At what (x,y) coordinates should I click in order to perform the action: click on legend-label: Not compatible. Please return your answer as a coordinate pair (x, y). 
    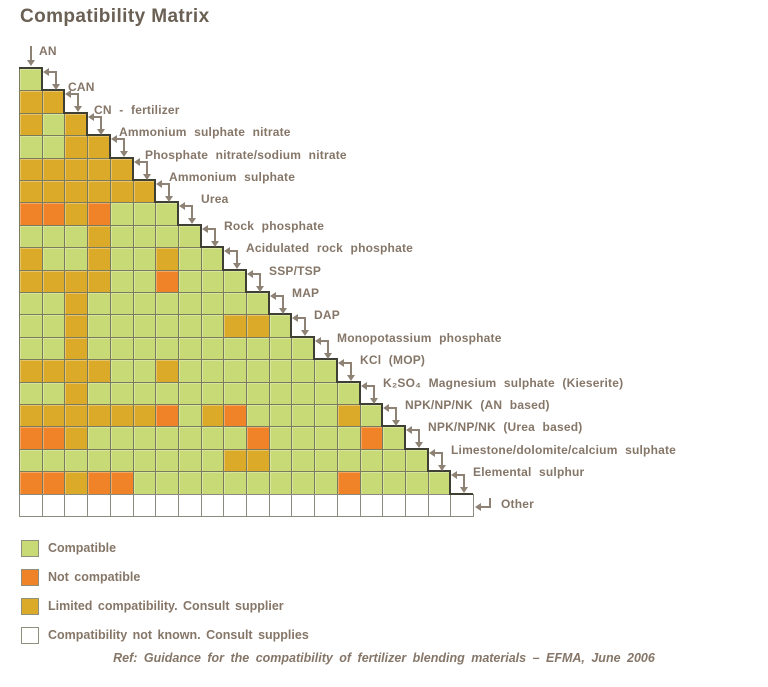
    Looking at the image, I should click on (94, 577).